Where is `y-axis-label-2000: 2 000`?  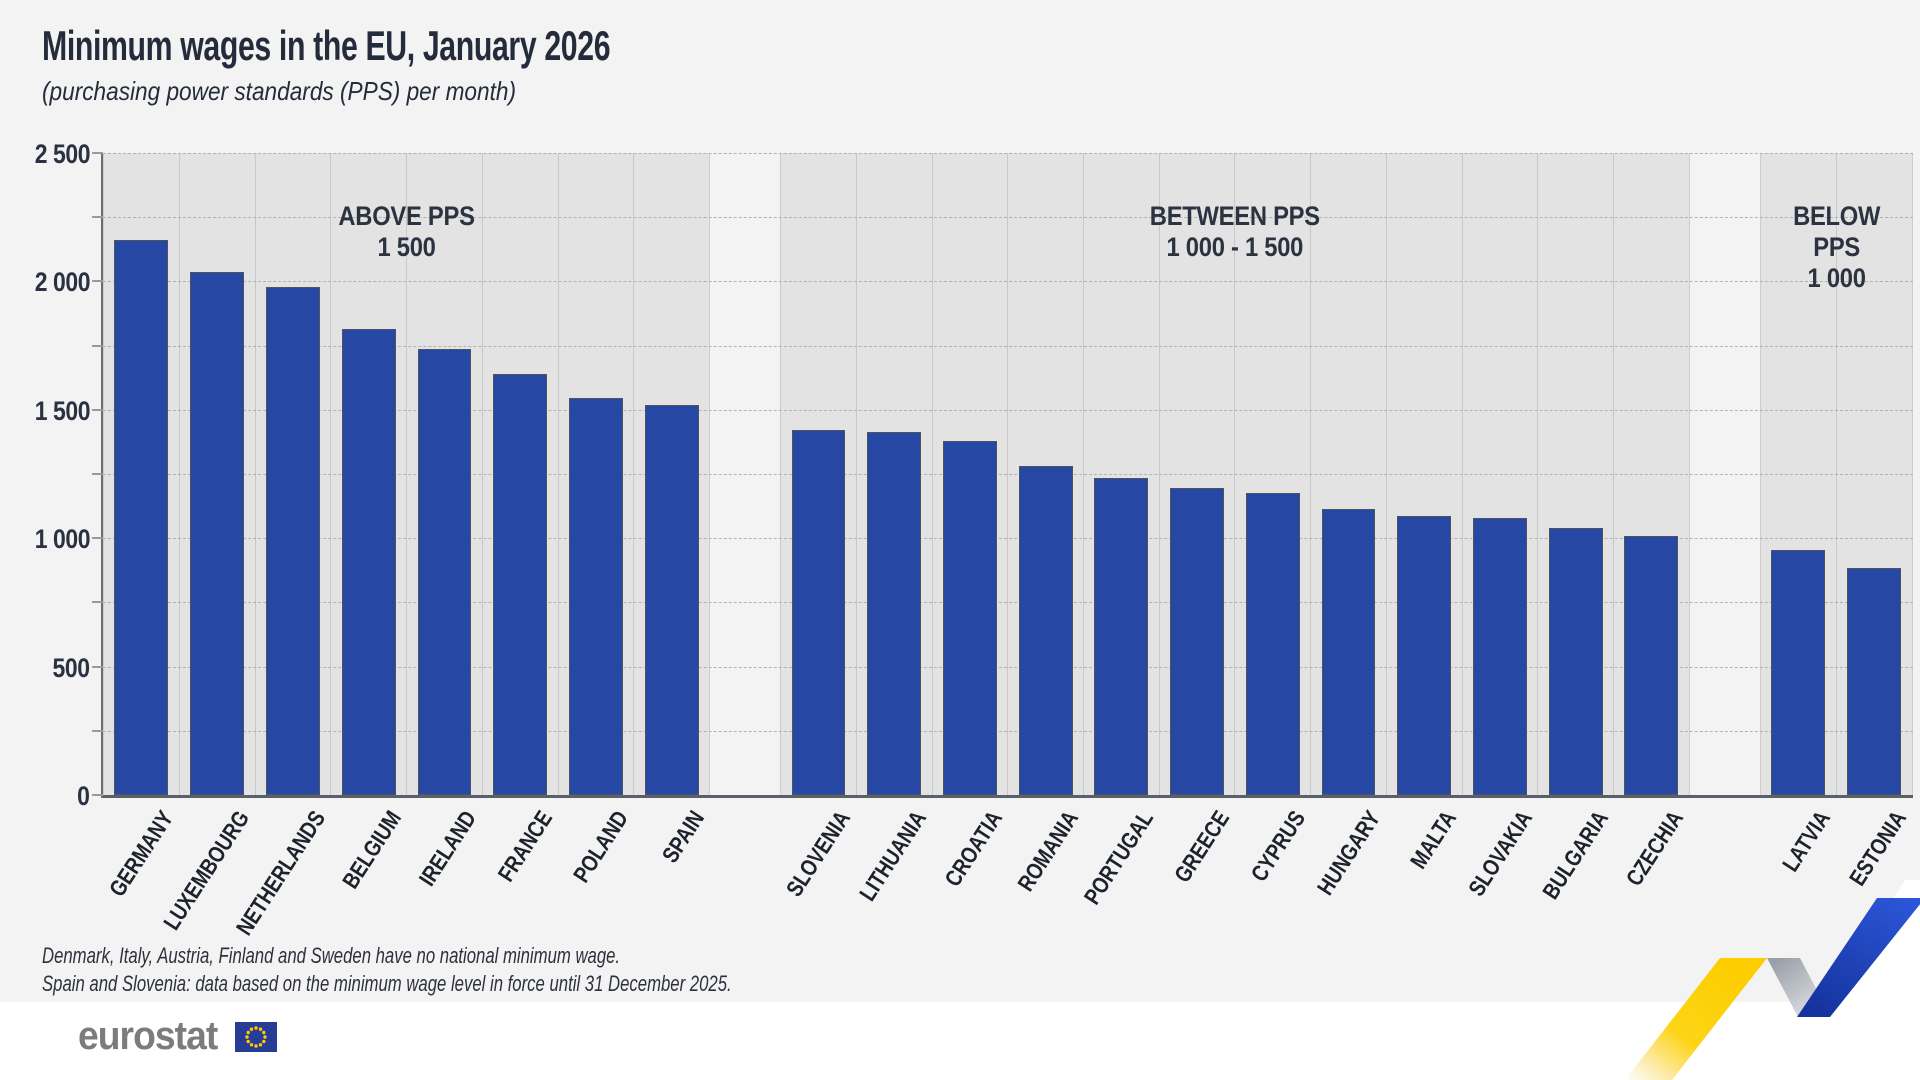 y-axis-label-2000: 2 000 is located at coordinates (62, 282).